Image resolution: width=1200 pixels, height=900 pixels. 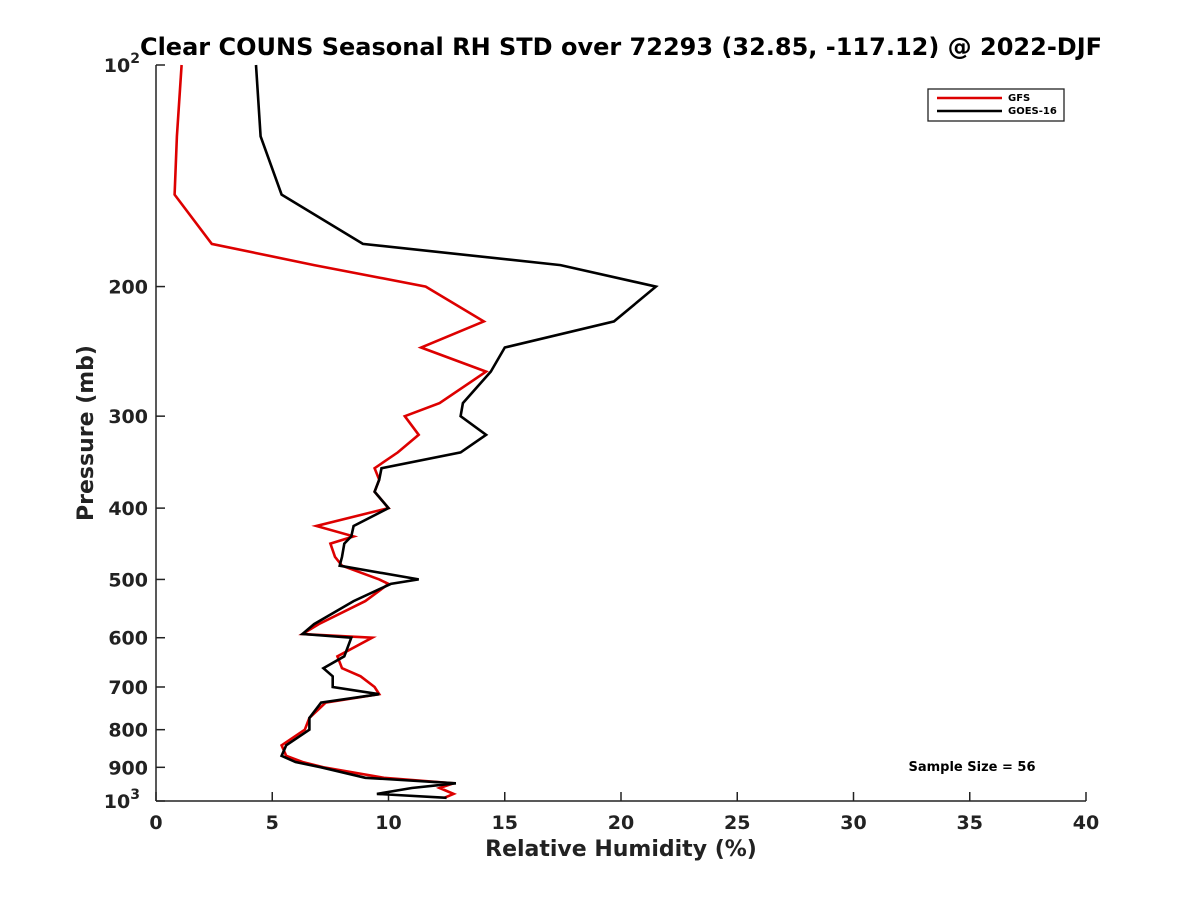 I want to click on y-tick-label: 800, so click(x=128, y=731).